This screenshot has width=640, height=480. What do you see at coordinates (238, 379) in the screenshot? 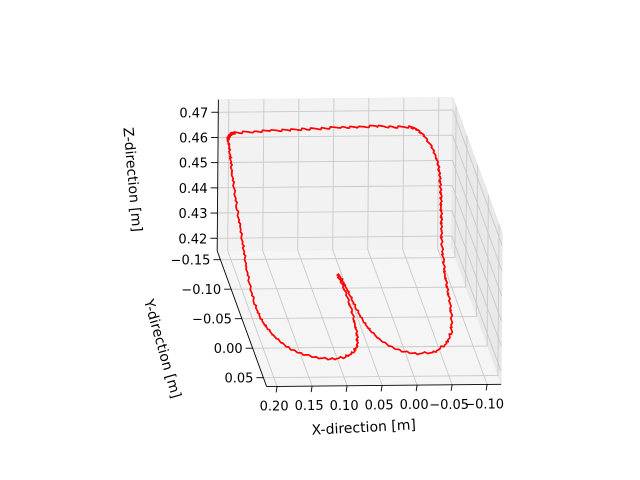
I see `y-tick-label: 0.05` at bounding box center [238, 379].